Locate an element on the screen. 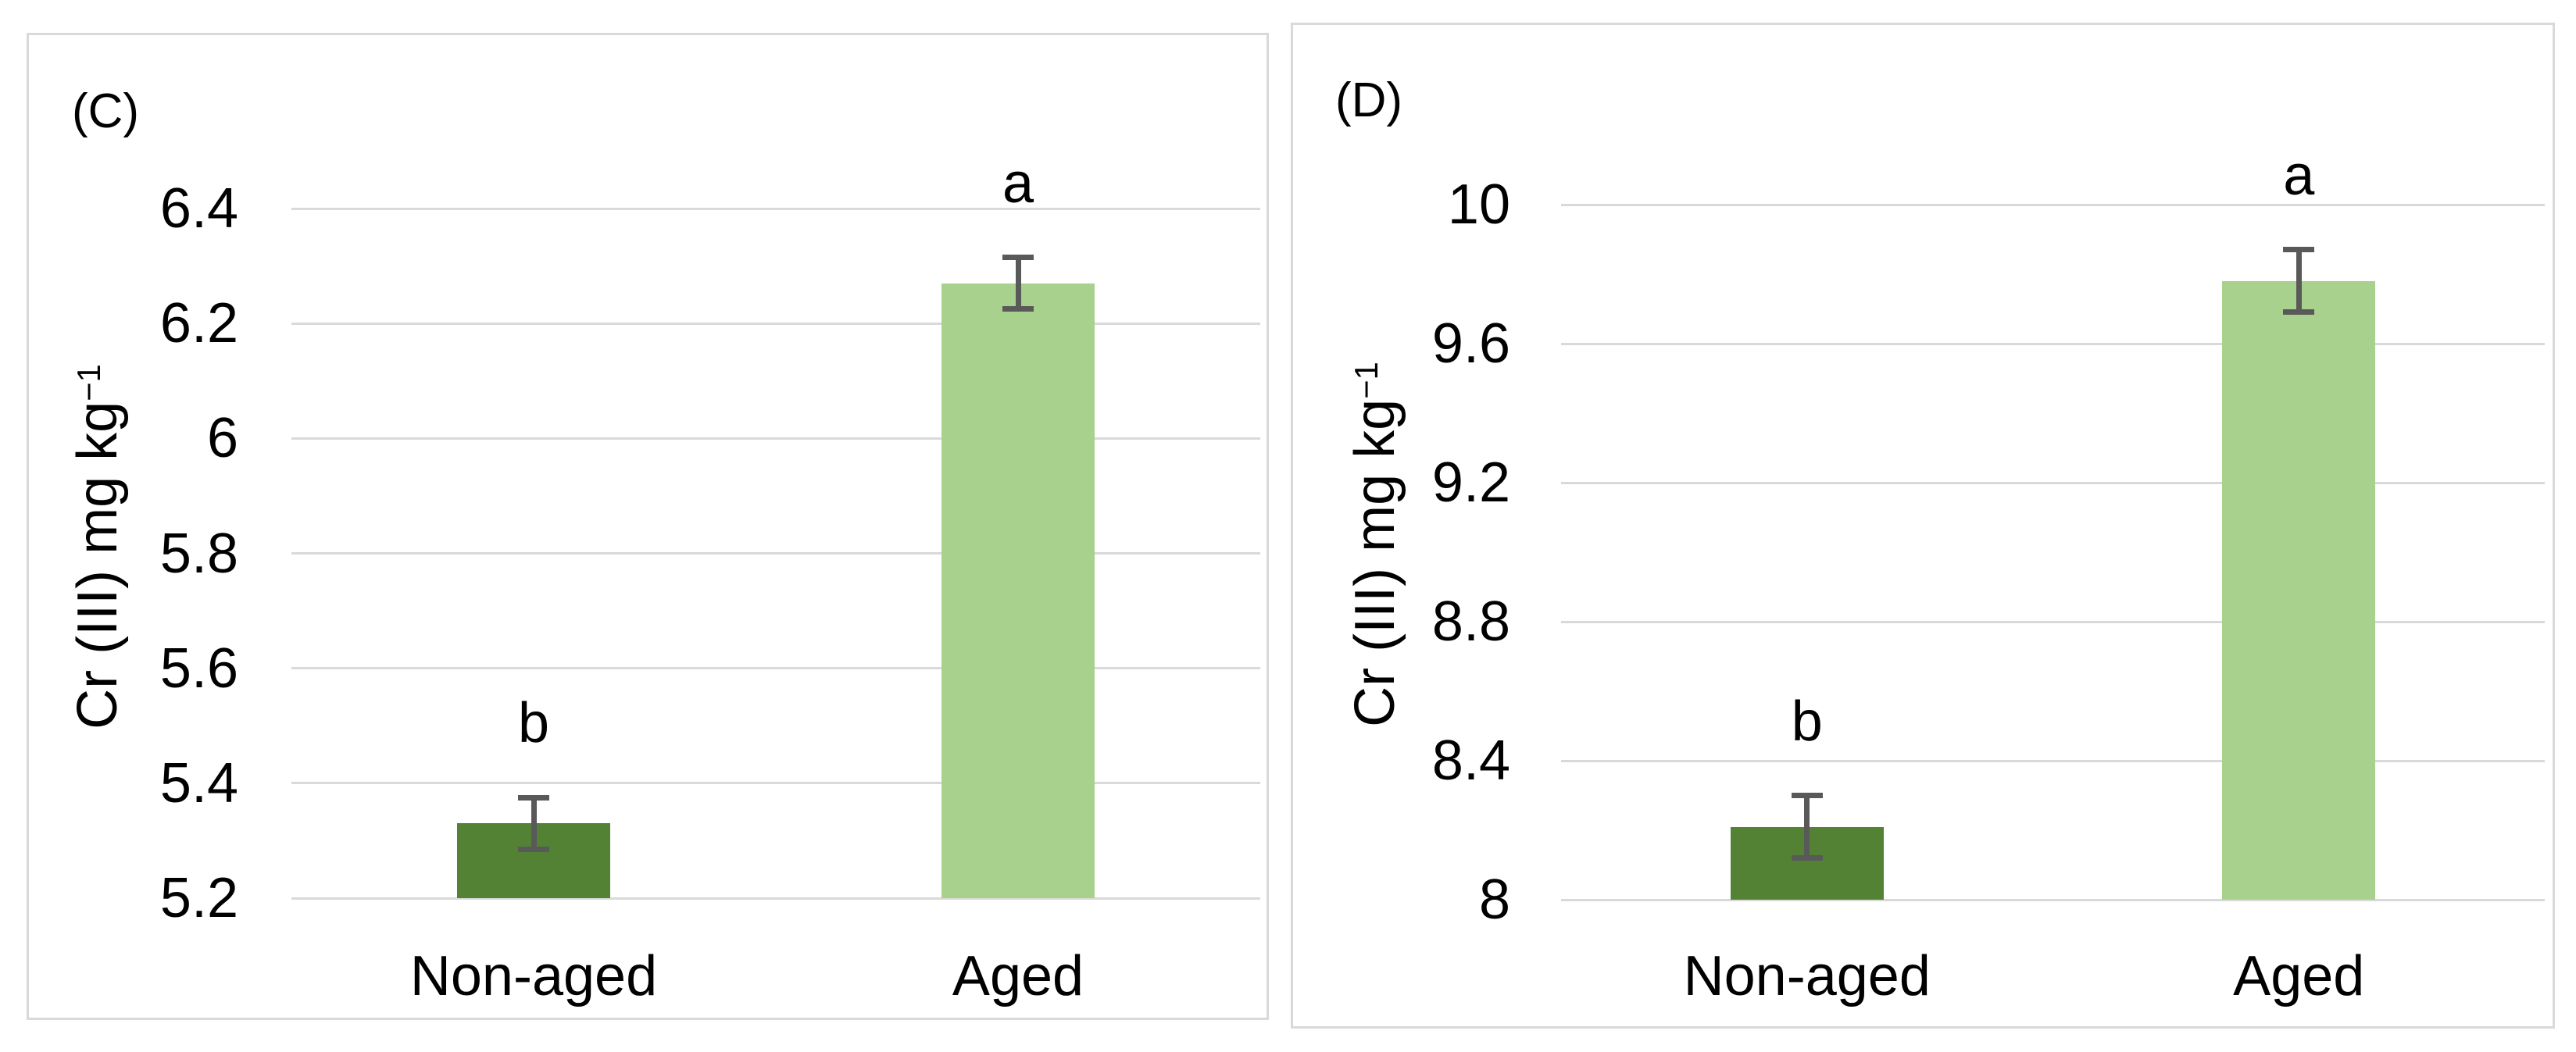 The width and height of the screenshot is (2576, 1052). y-axis-title-superscript-c: −1 is located at coordinates (89, 382).